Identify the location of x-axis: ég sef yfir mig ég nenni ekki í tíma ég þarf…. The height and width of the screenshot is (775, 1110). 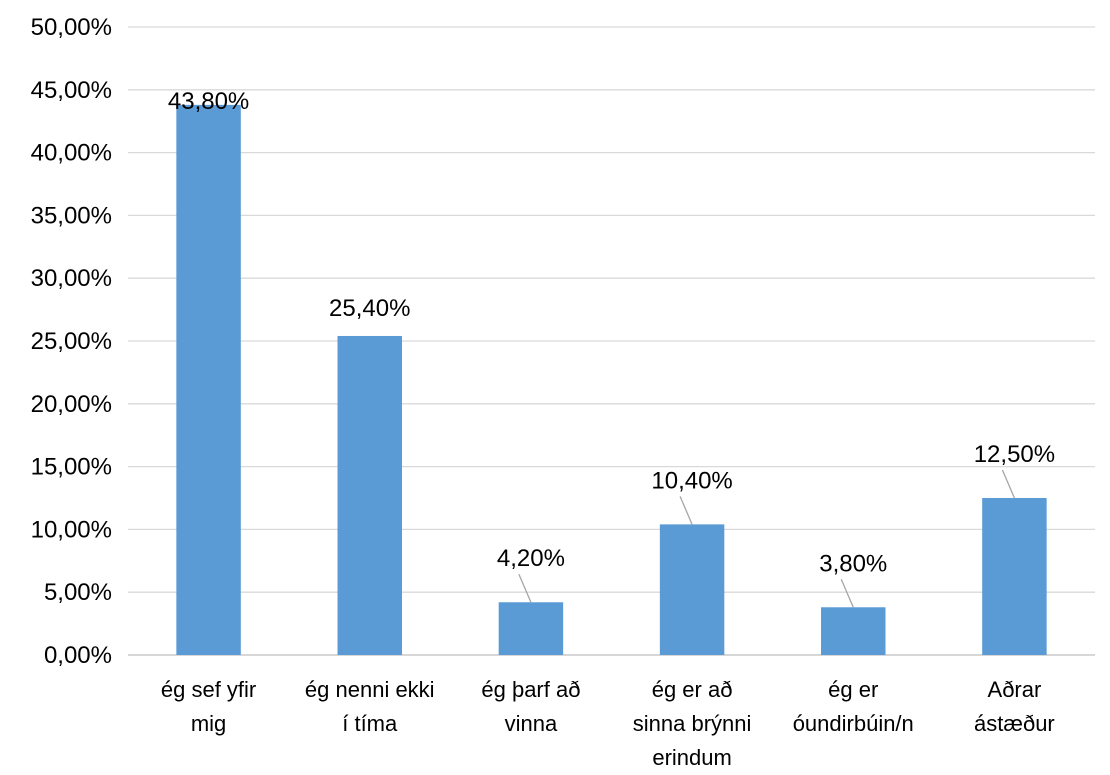
(608, 723).